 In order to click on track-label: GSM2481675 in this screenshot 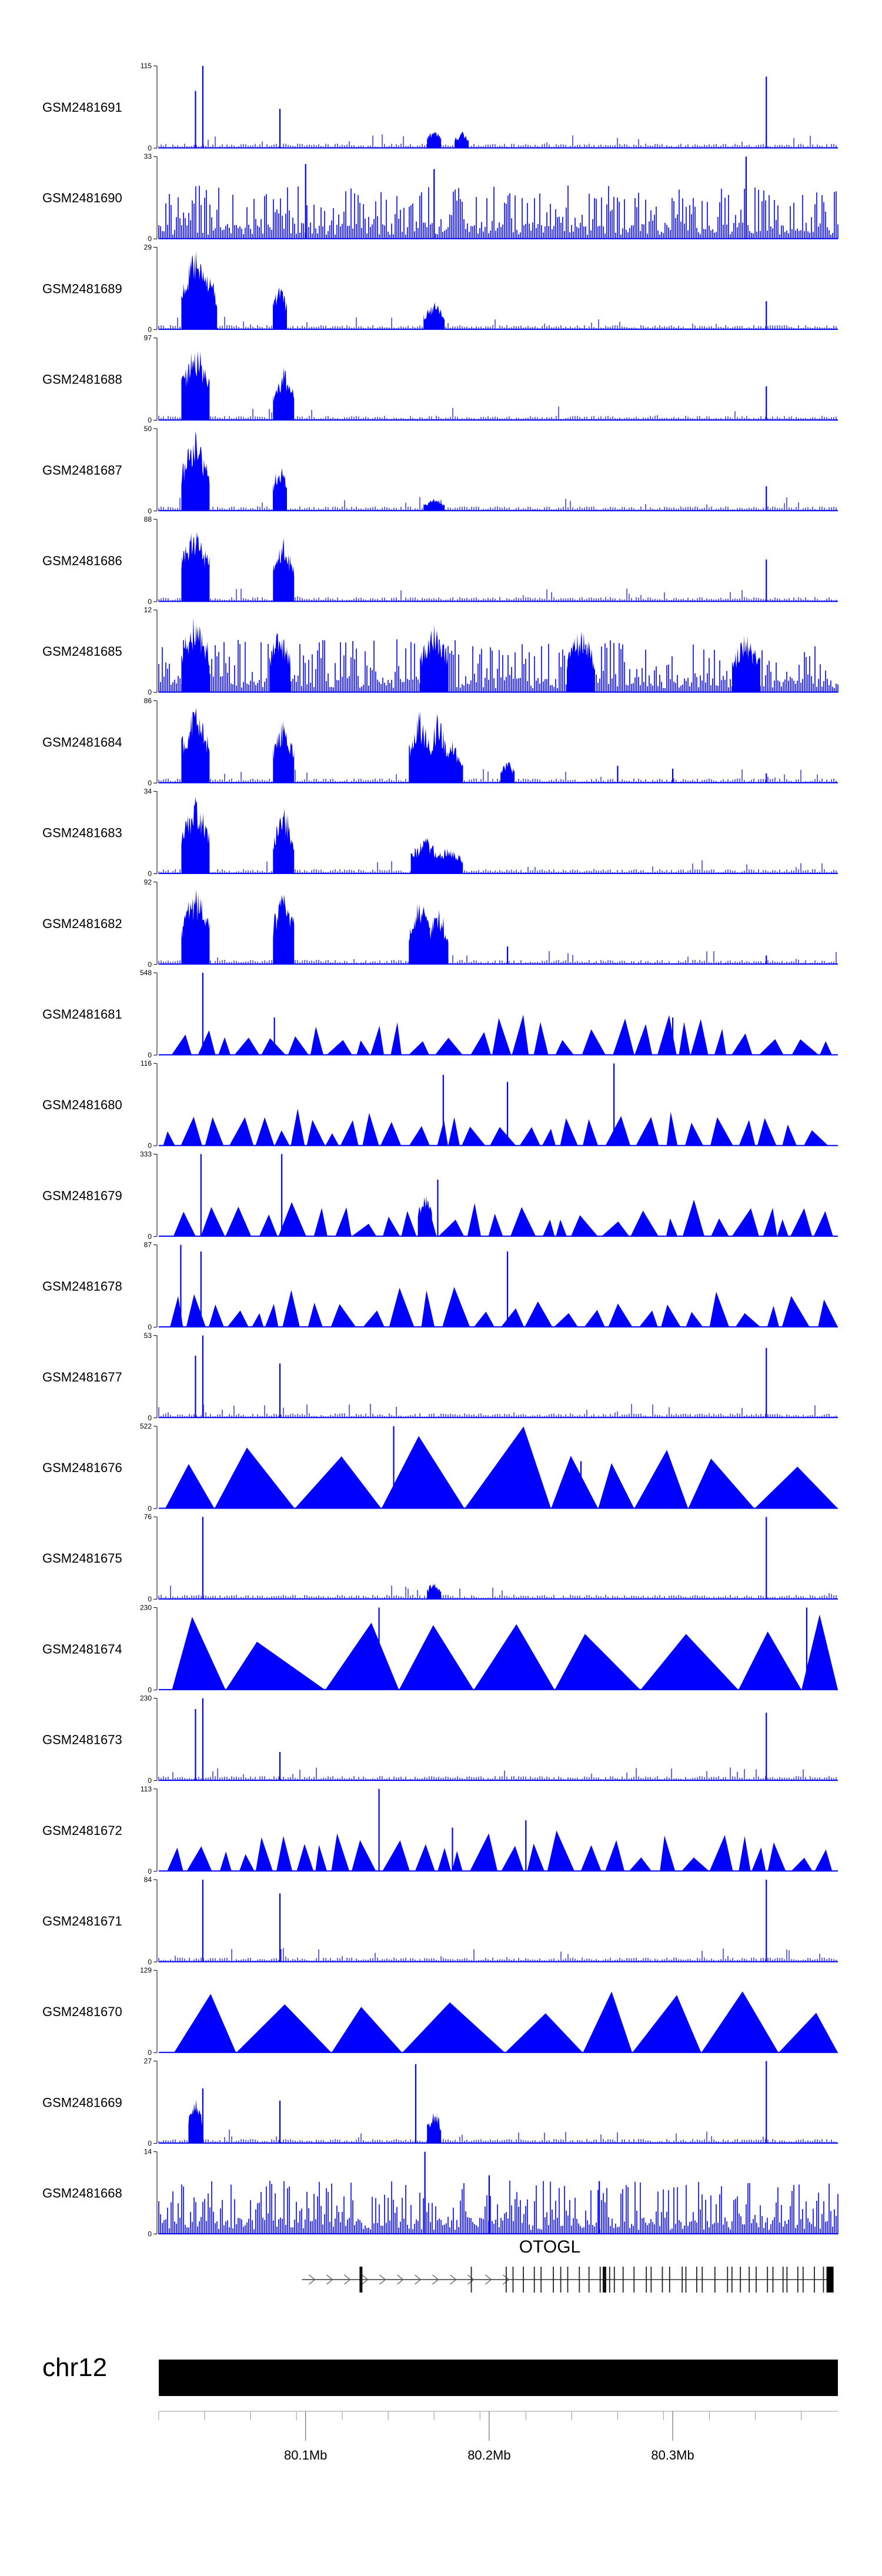, I will do `click(82, 1558)`.